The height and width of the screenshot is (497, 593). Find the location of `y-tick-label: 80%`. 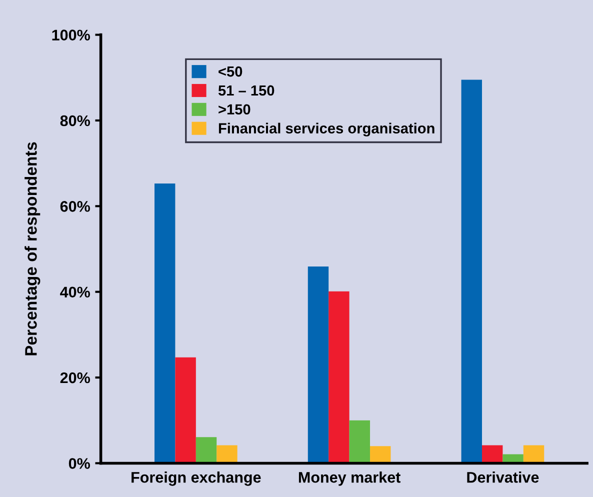

y-tick-label: 80% is located at coordinates (75, 120).